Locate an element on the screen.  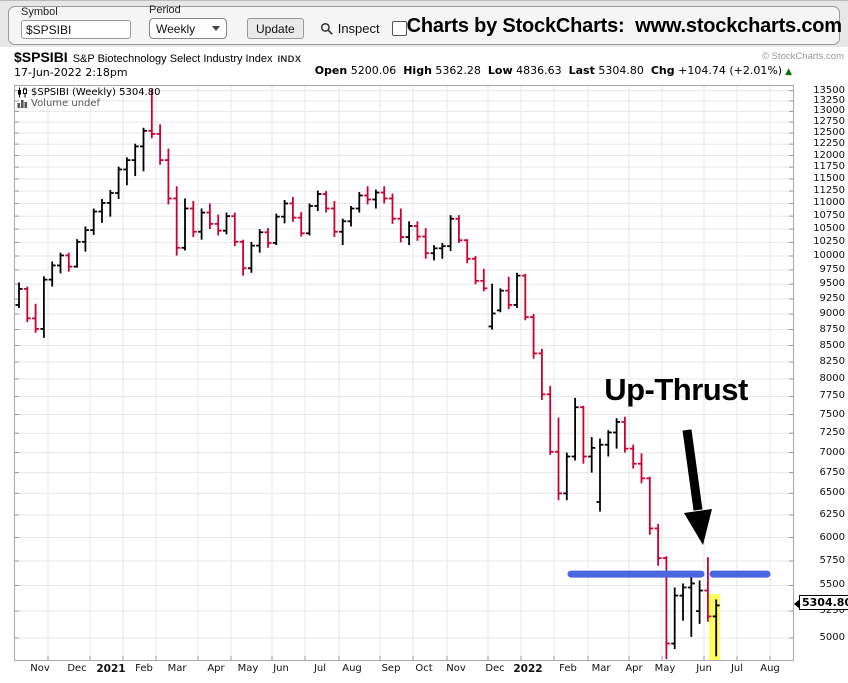
quote-label: Last is located at coordinates (581, 70).